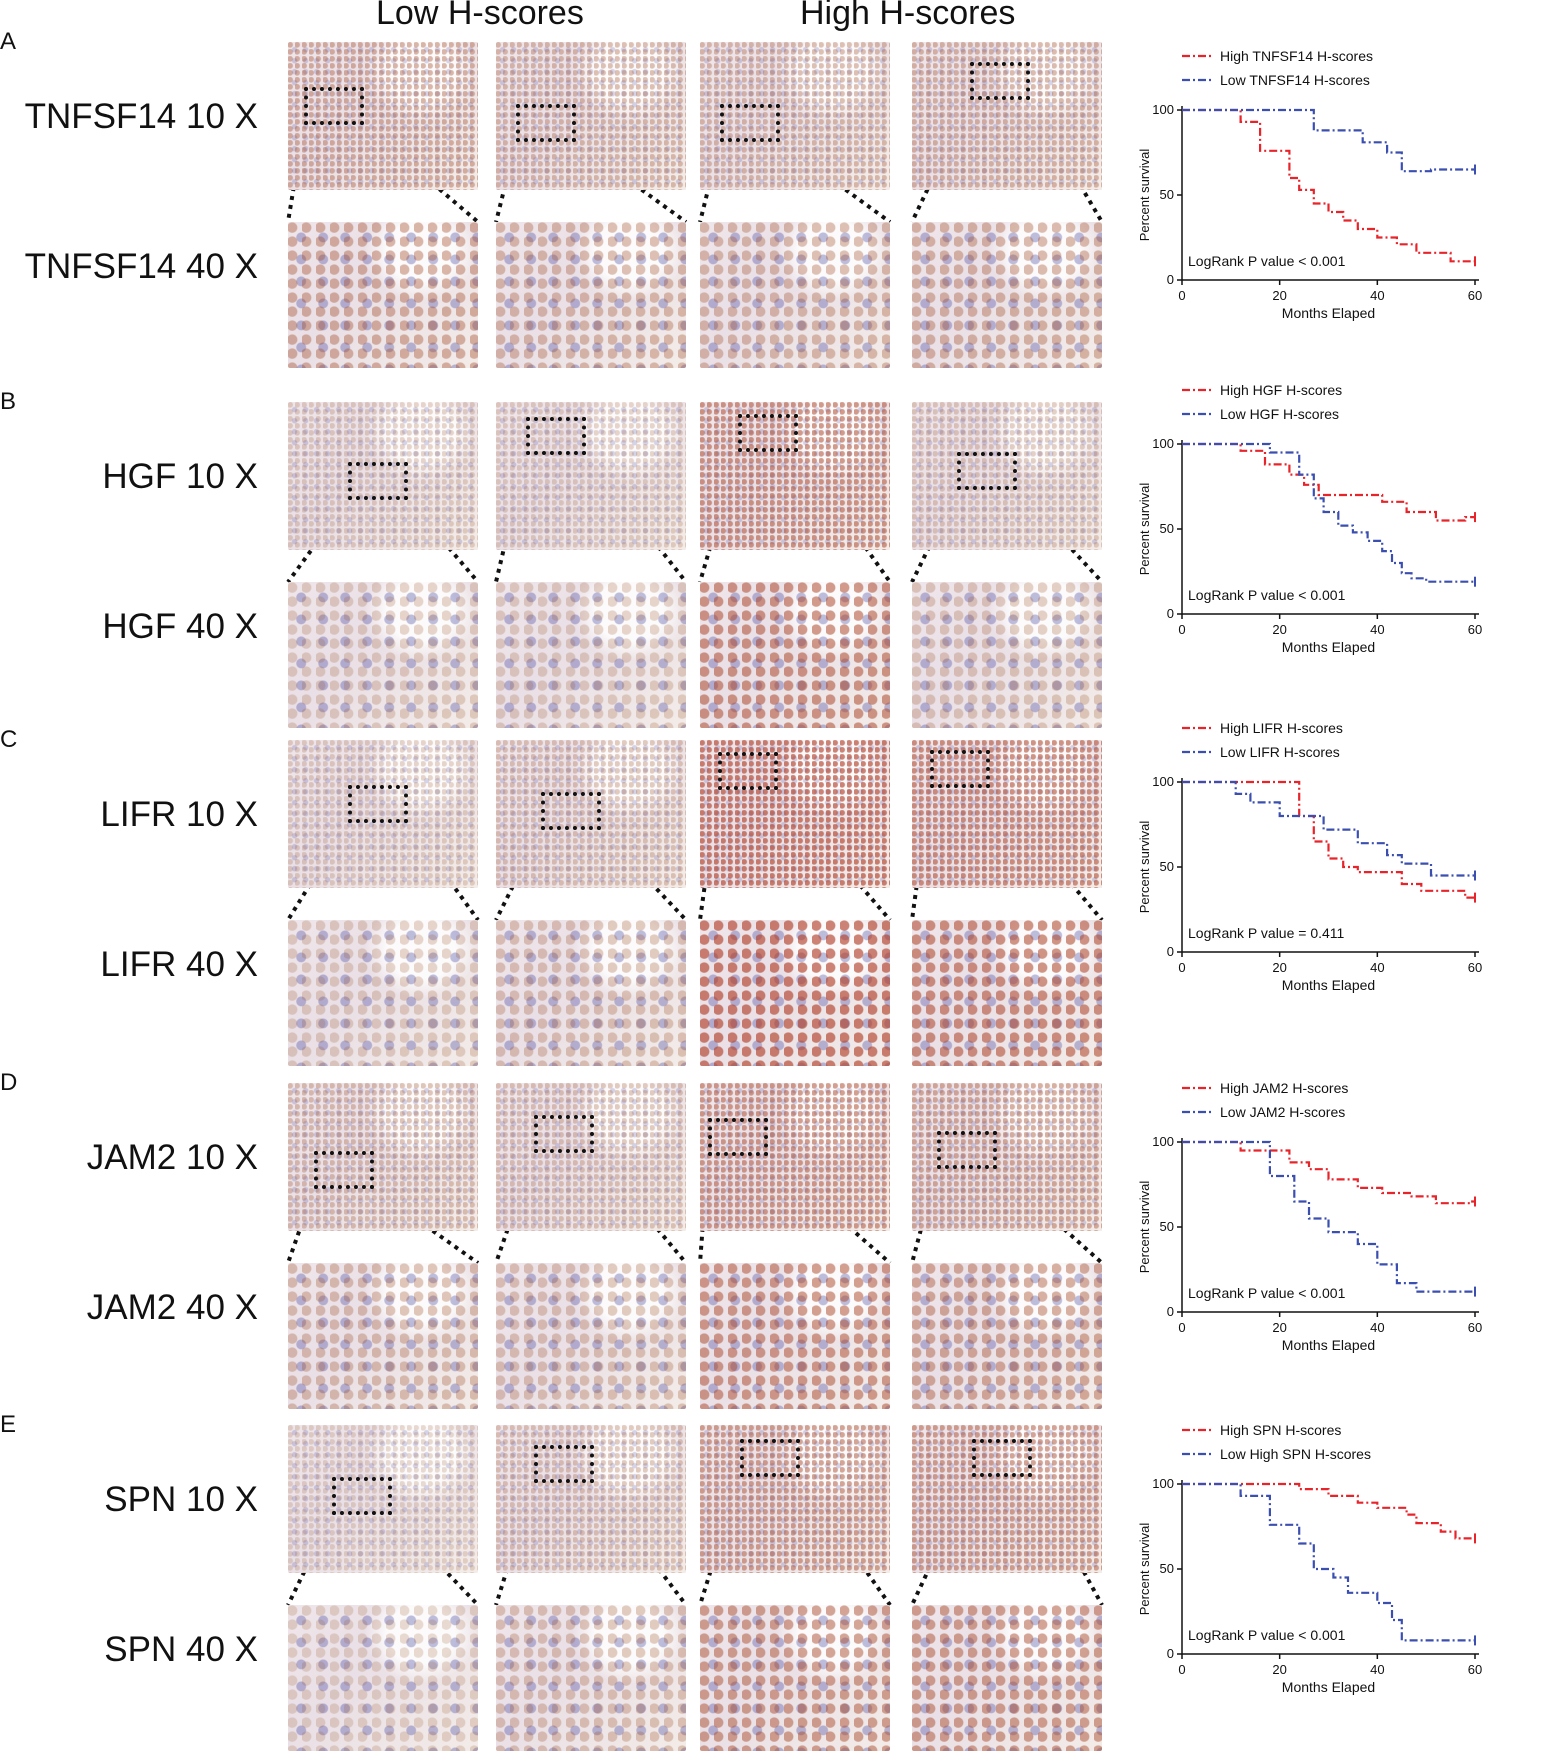  What do you see at coordinates (8, 1424) in the screenshot?
I see `panel-letter: E` at bounding box center [8, 1424].